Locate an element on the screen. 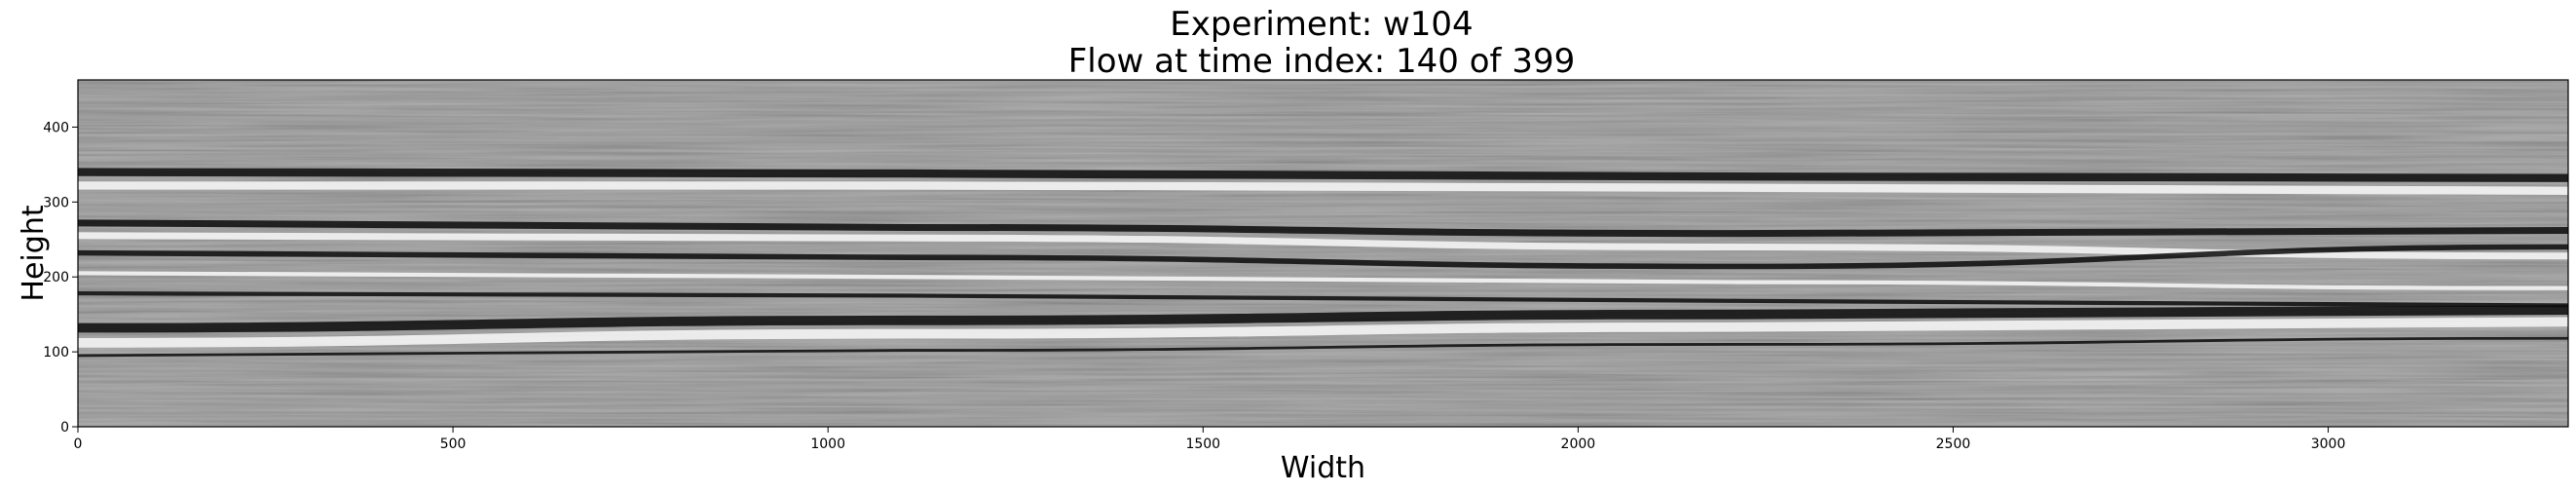  x-tick-label: 500 is located at coordinates (453, 444).